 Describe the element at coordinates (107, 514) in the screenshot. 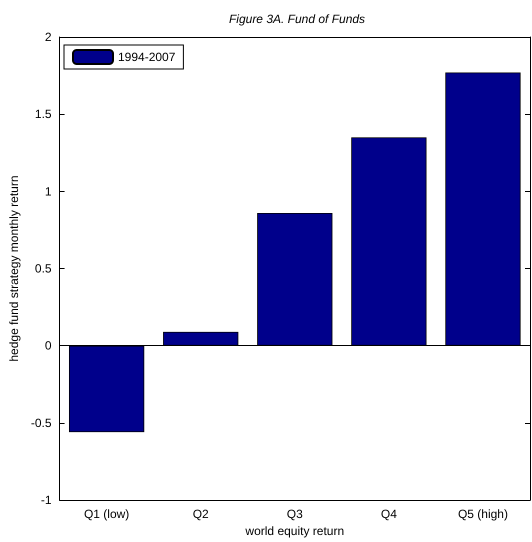

I see `x-tick-label: Q1 (low)` at that location.